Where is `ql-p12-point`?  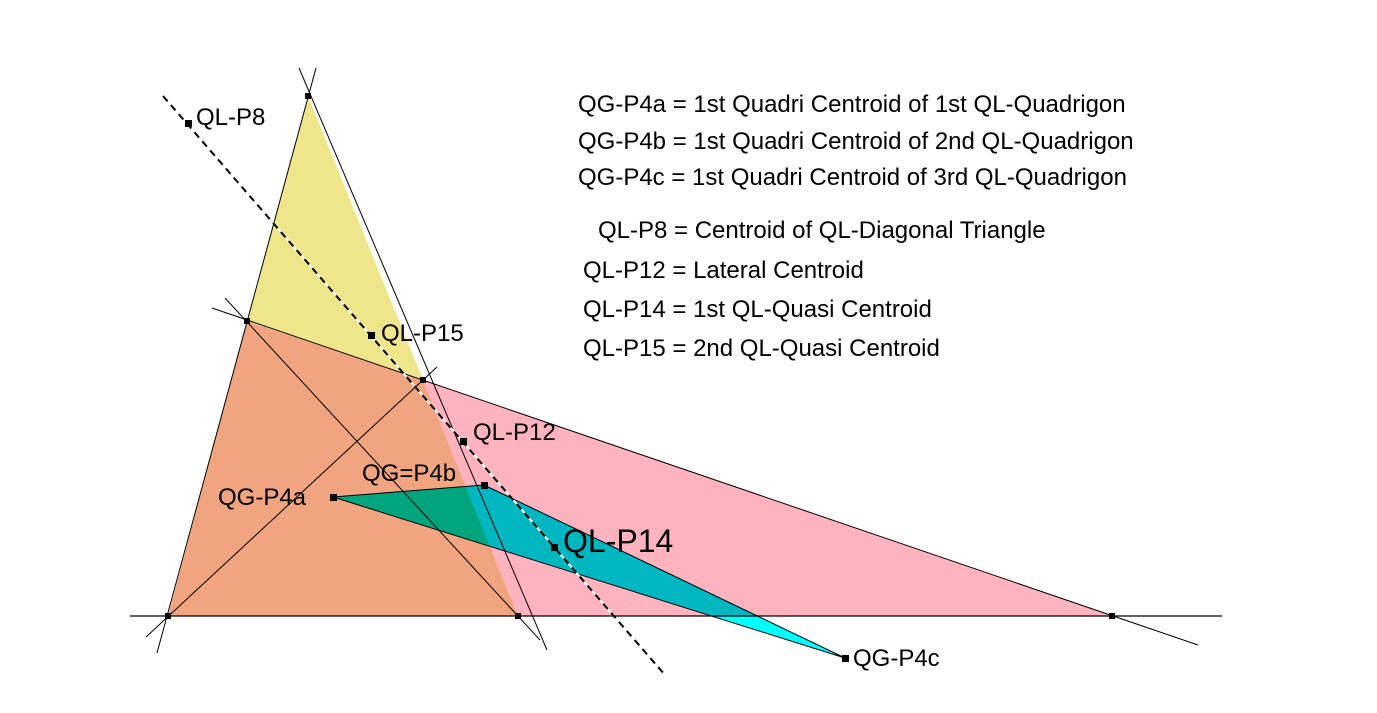 ql-p12-point is located at coordinates (463, 441).